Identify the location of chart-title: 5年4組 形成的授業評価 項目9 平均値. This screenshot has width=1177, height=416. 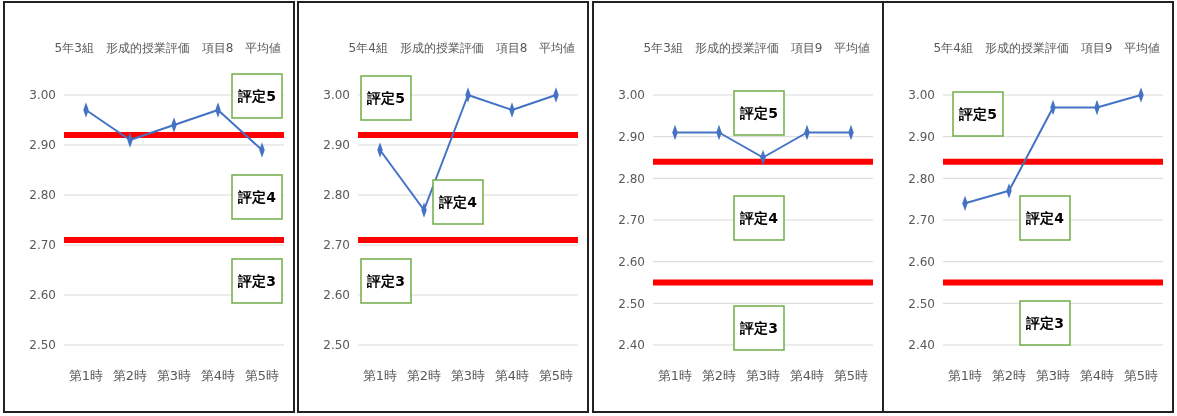
(1047, 48).